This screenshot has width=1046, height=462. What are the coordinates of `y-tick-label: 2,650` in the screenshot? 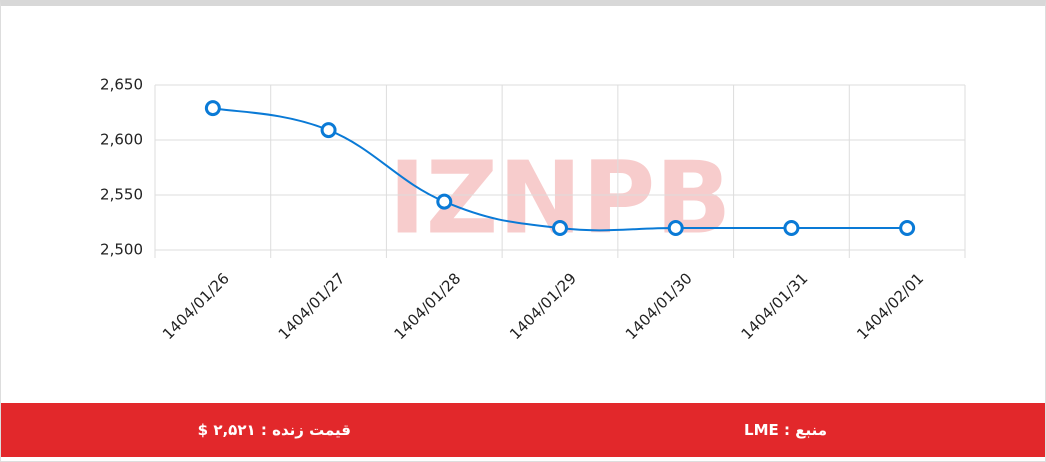 It's located at (121, 85).